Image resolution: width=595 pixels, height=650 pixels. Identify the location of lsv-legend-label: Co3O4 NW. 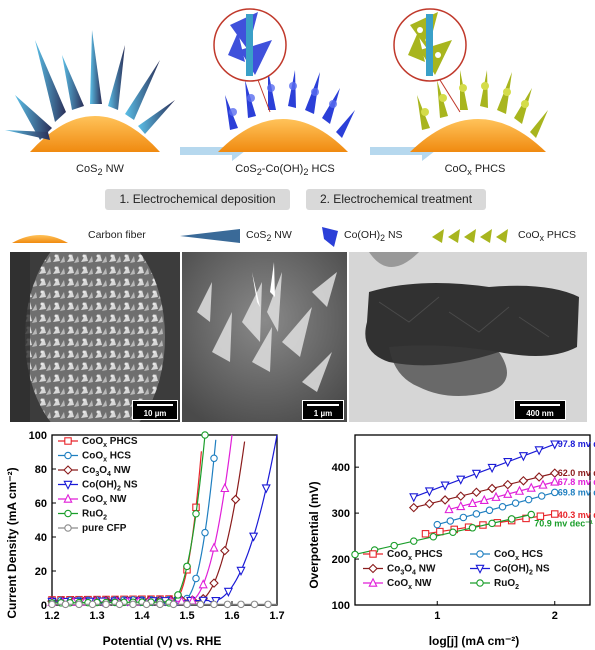
(106, 471).